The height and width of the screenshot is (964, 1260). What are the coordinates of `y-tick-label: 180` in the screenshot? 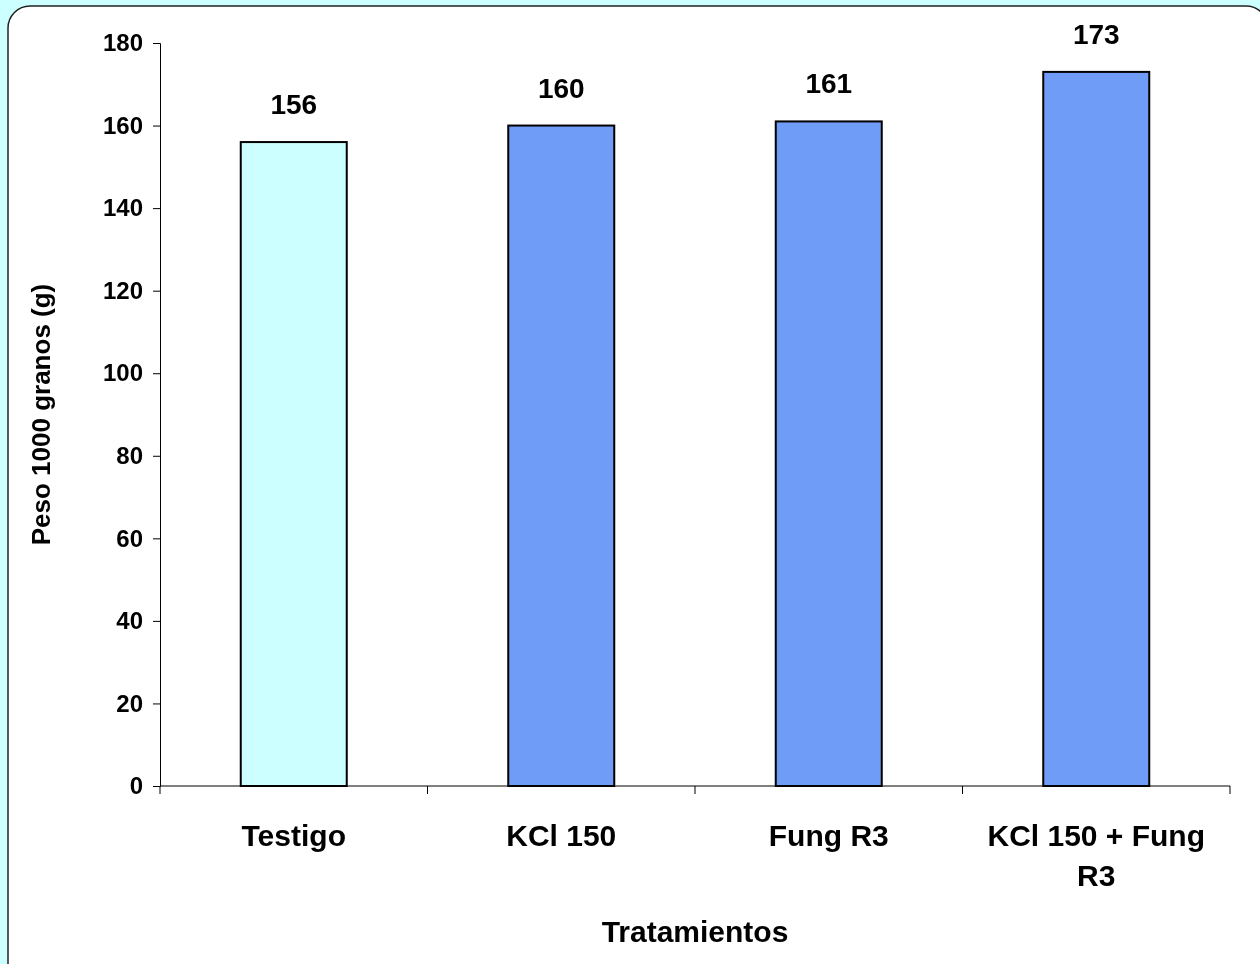 It's located at (122, 43).